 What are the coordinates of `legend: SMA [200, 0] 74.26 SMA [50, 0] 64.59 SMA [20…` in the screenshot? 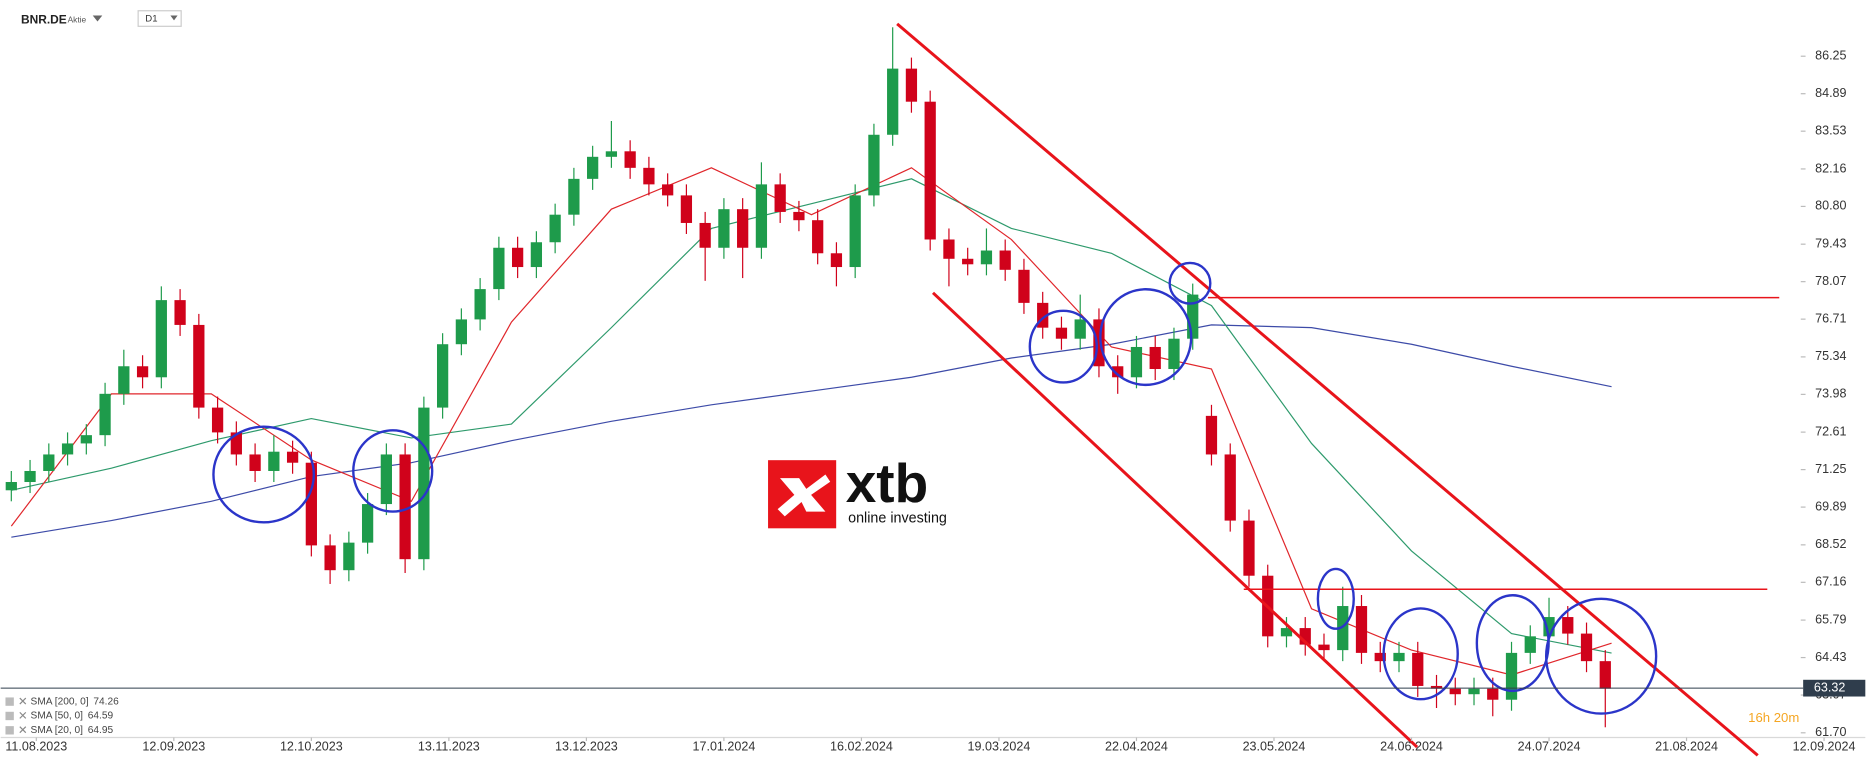 It's located at (62, 716).